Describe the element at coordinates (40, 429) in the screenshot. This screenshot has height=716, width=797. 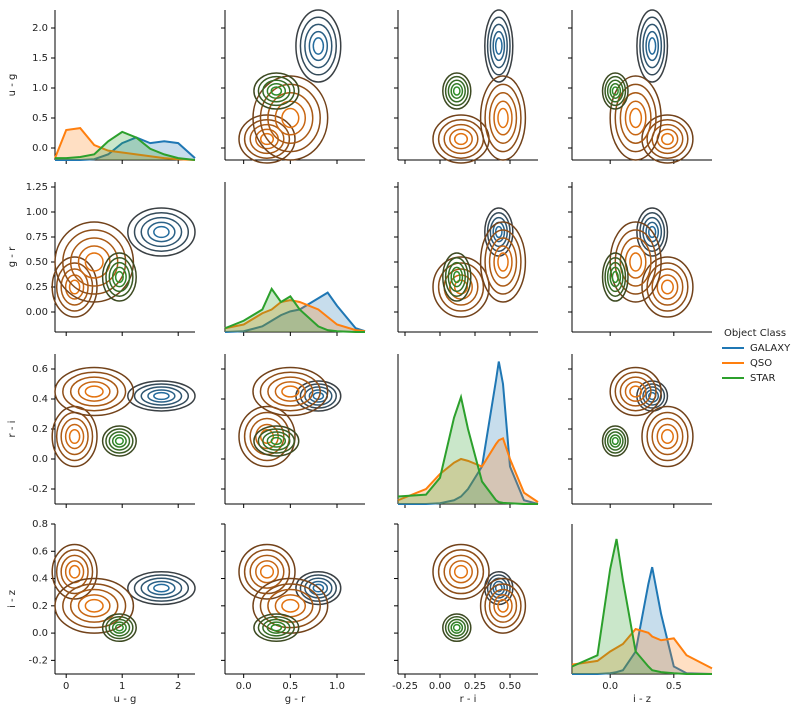
I see `y-tick-label: 0.2` at that location.